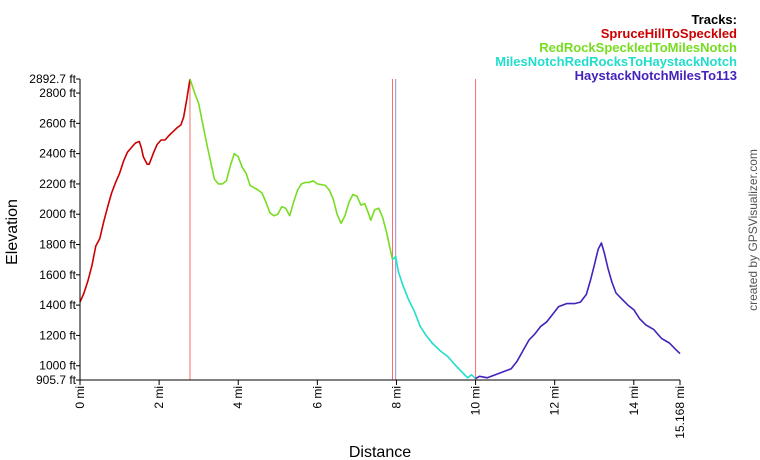 The height and width of the screenshot is (460, 760). I want to click on y-tick-label: 2000 ft, so click(57, 214).